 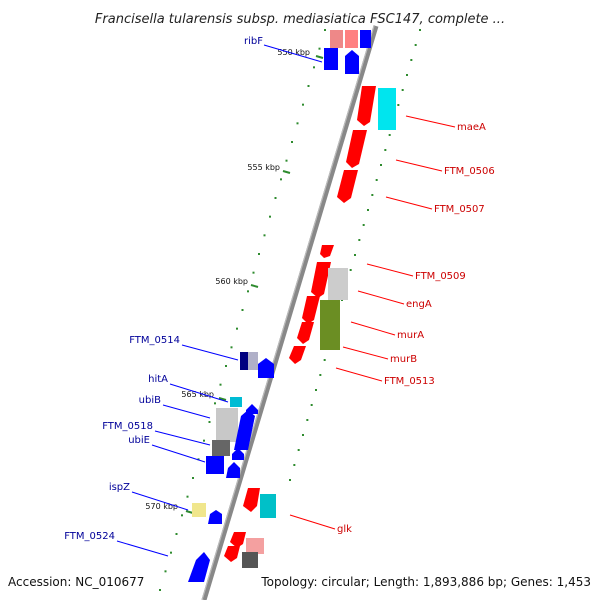 I want to click on gene-label-enga: engA, so click(x=419, y=304).